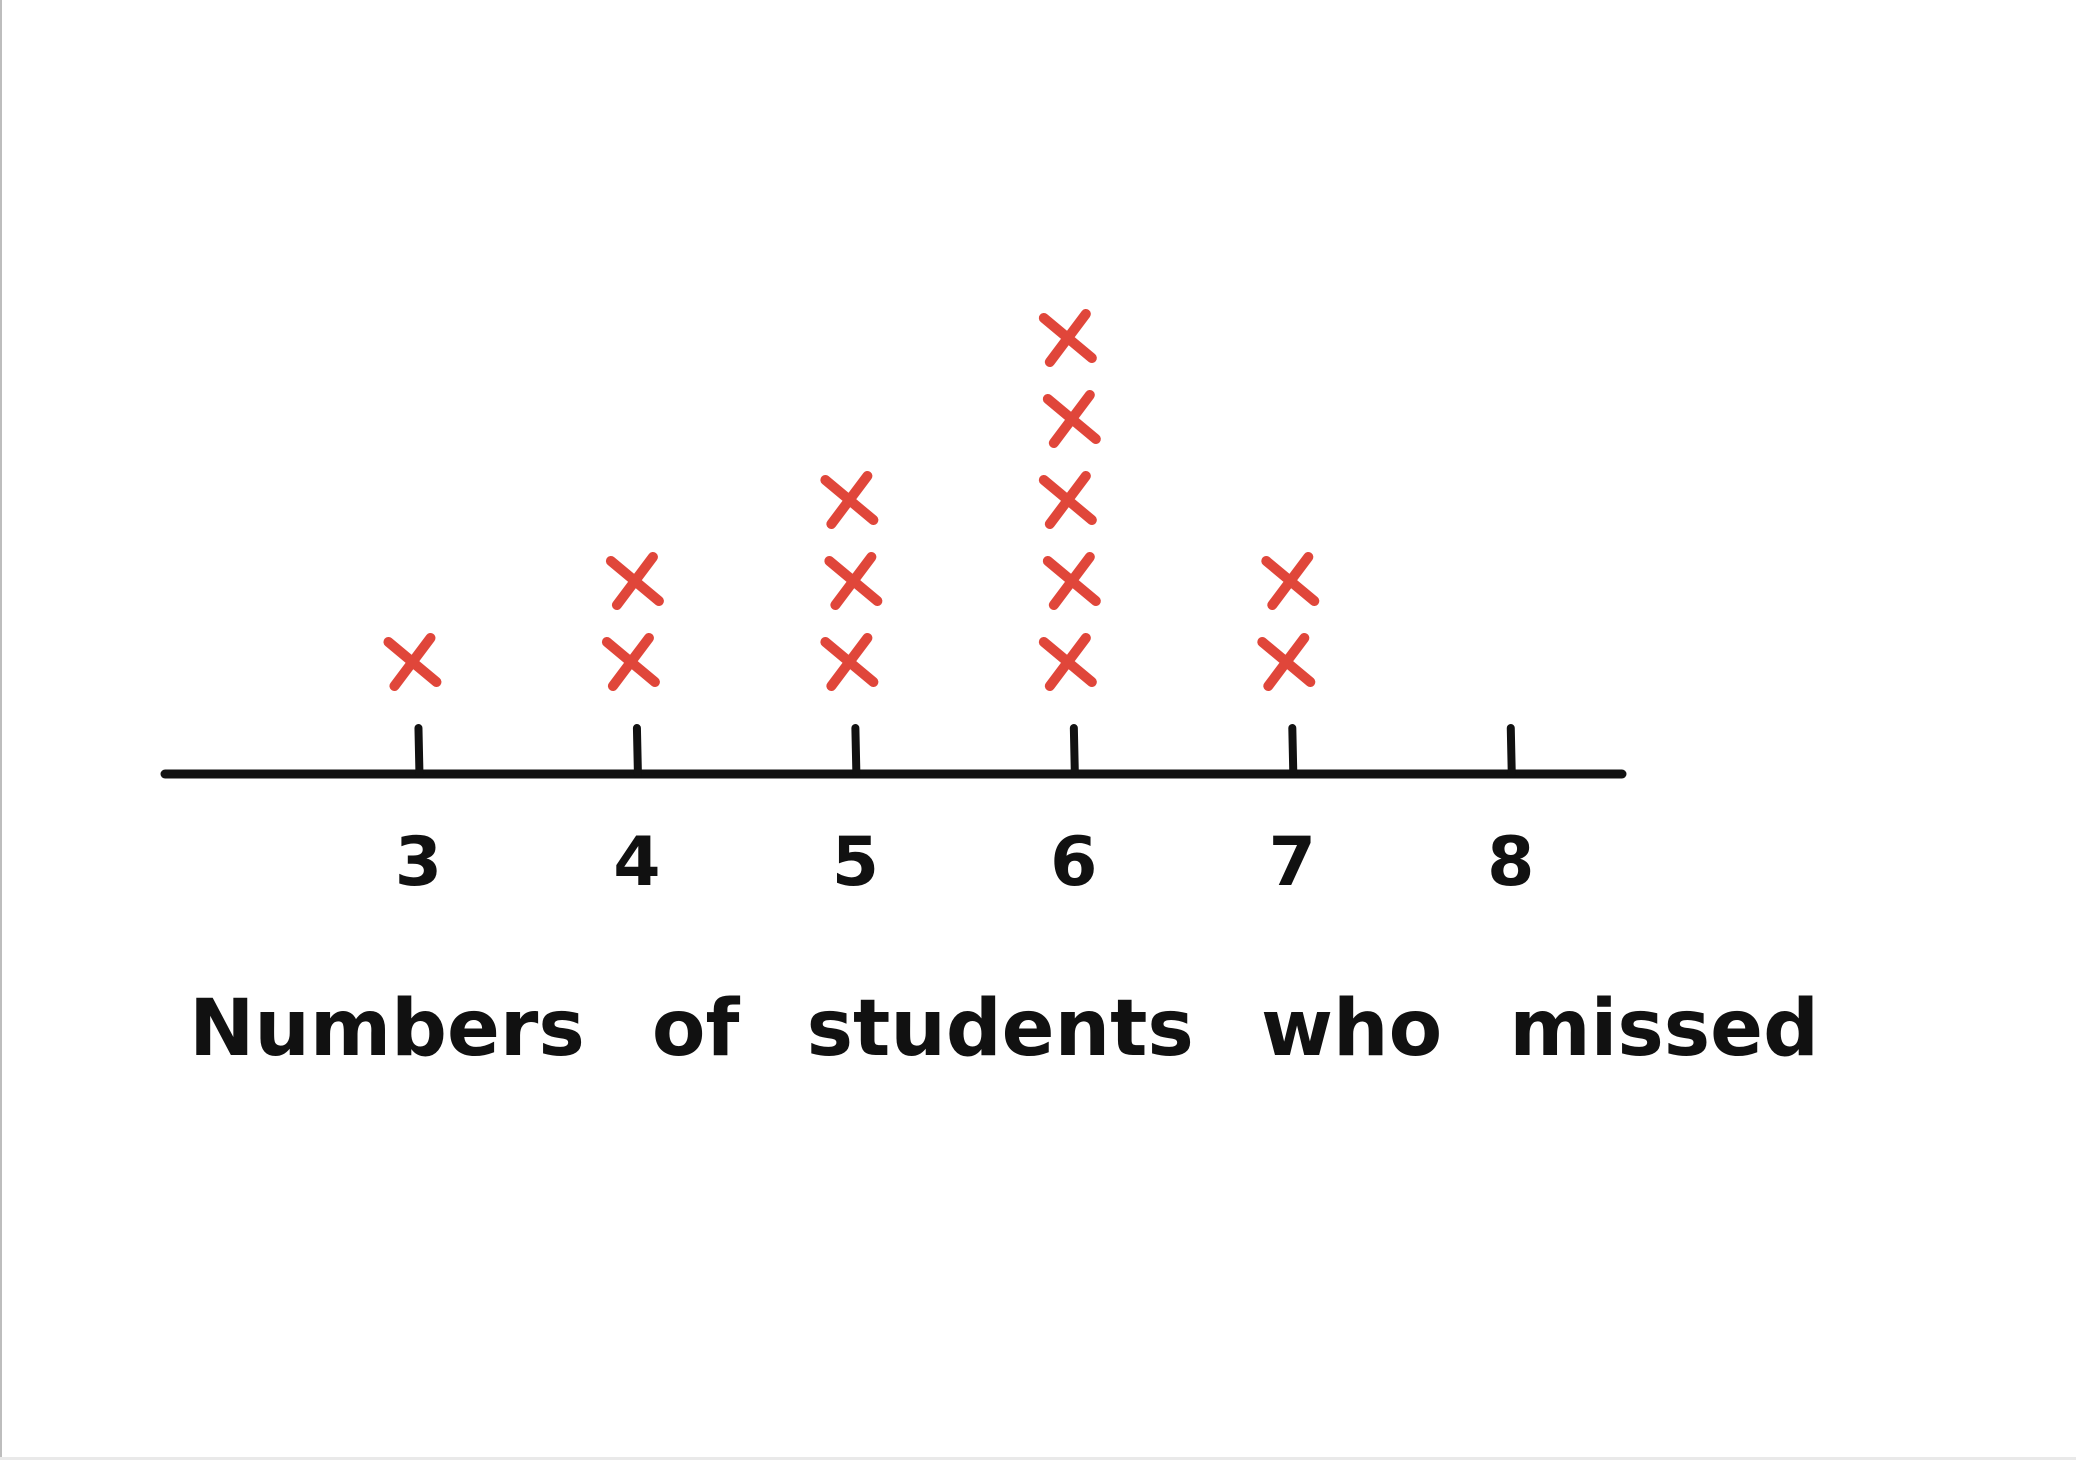 The height and width of the screenshot is (1460, 2076). What do you see at coordinates (1510, 862) in the screenshot?
I see `tick-label-8: 8` at bounding box center [1510, 862].